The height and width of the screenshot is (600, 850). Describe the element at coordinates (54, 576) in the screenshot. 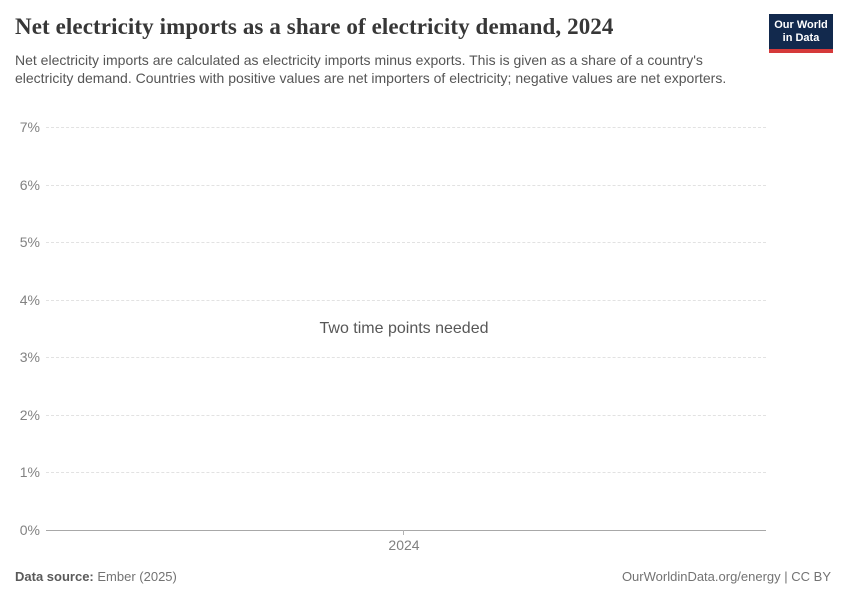

I see `data-source-label: Data source:` at that location.